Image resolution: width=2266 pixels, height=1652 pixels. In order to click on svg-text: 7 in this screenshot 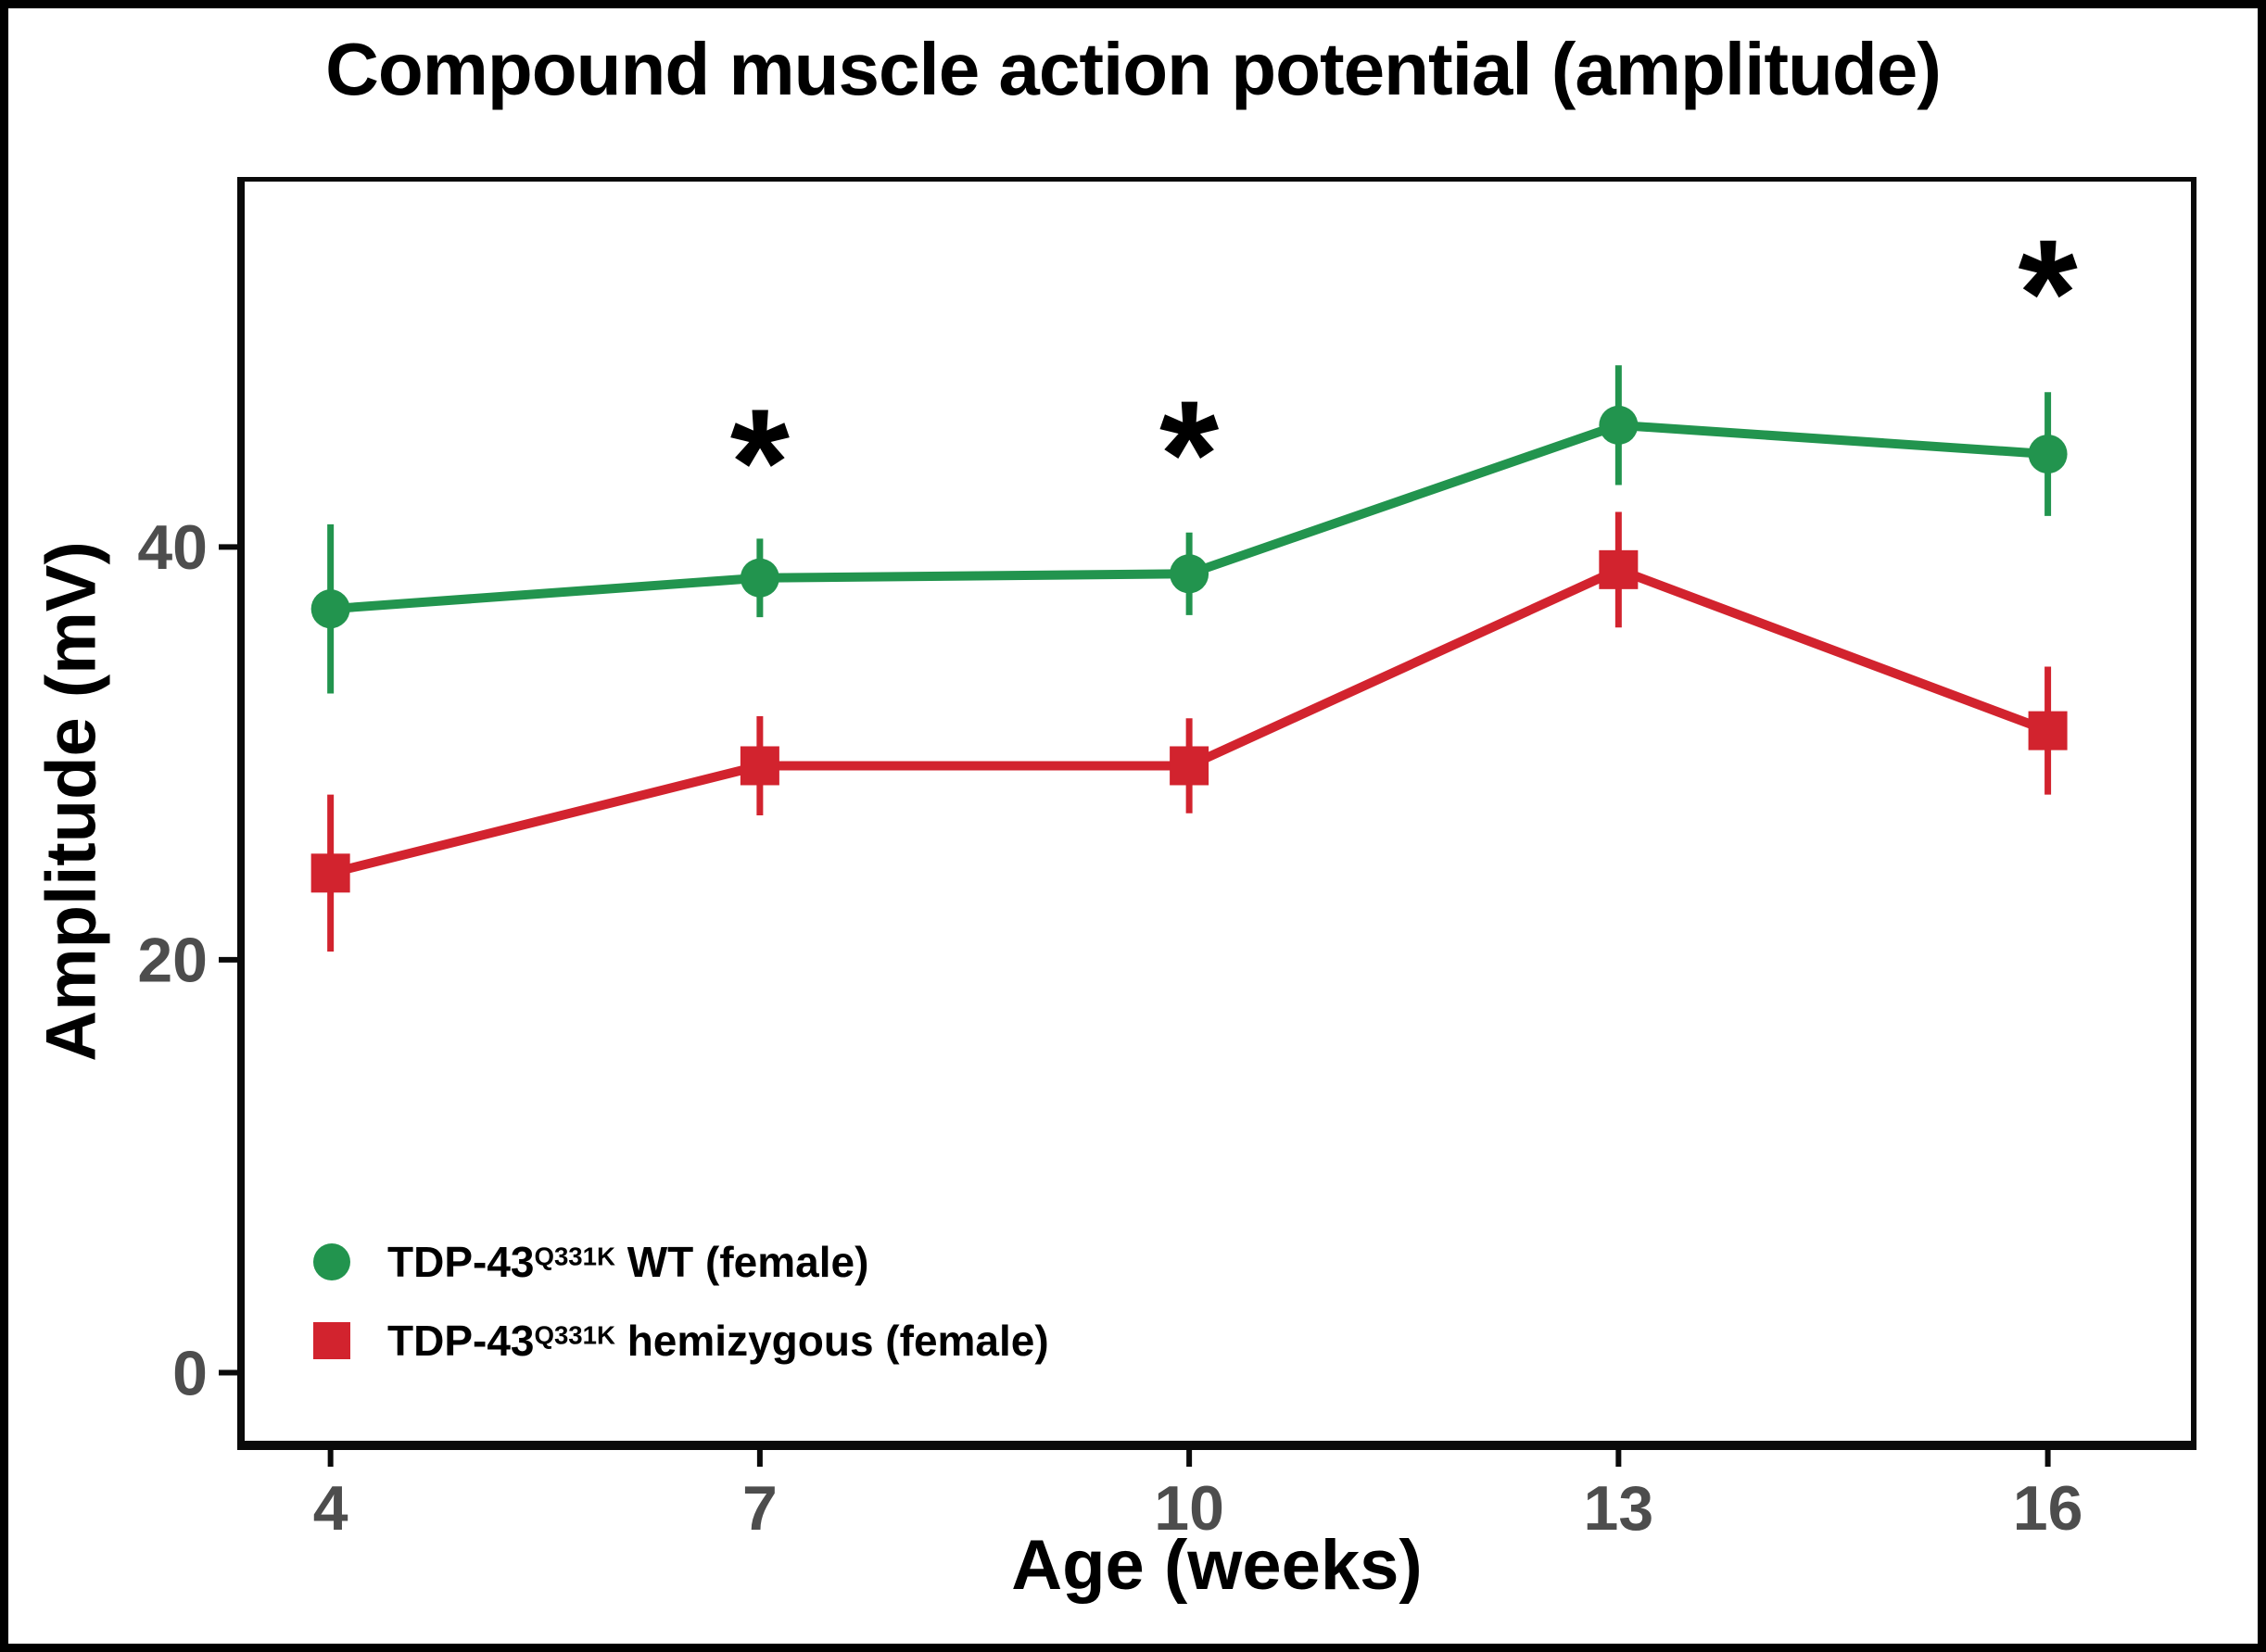, I will do `click(760, 1508)`.